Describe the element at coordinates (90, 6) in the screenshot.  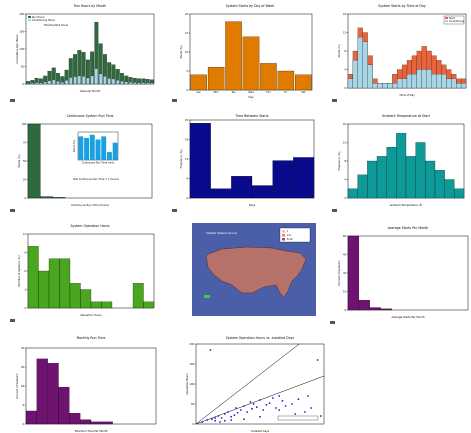
I see `chart-title: Run Hours by Month` at that location.